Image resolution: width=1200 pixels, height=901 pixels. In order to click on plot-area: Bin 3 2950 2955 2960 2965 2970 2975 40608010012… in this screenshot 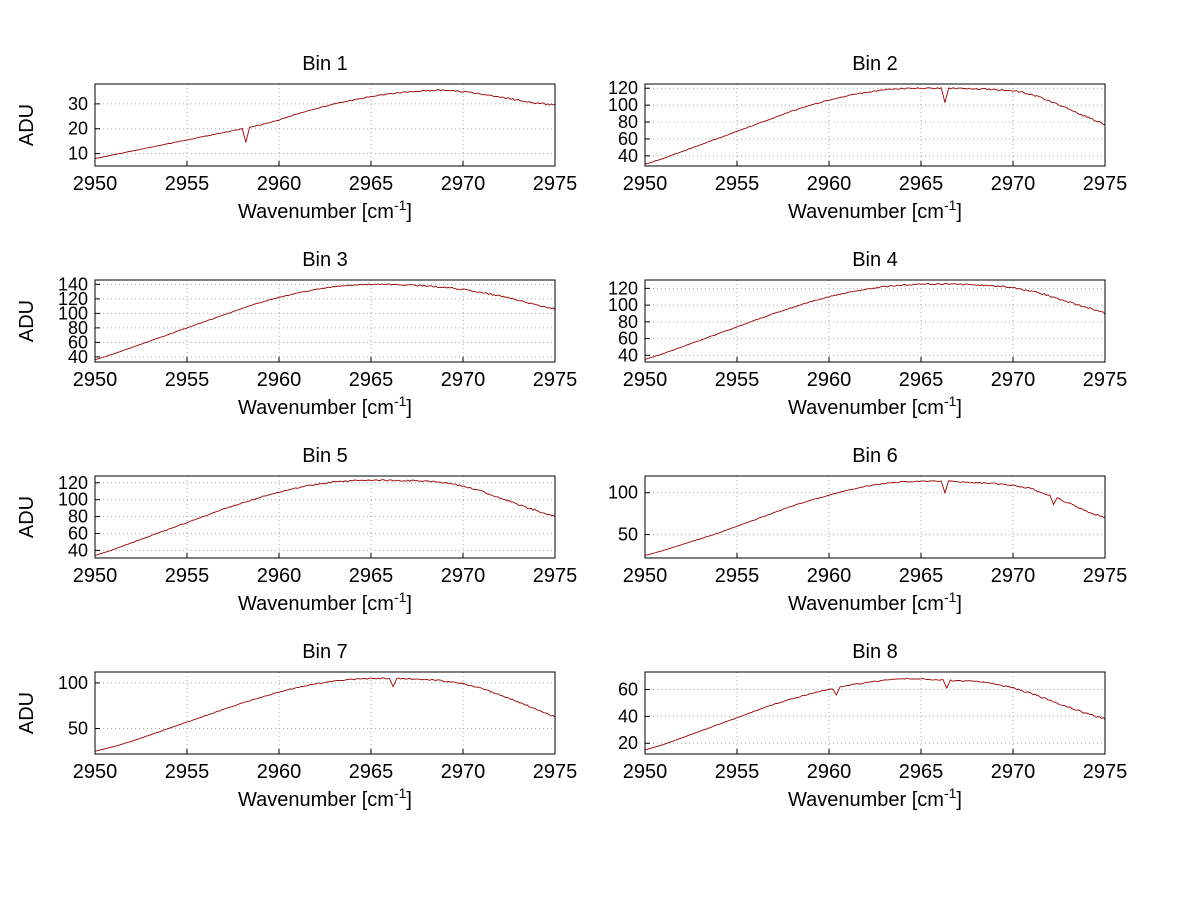, I will do `click(297, 334)`.